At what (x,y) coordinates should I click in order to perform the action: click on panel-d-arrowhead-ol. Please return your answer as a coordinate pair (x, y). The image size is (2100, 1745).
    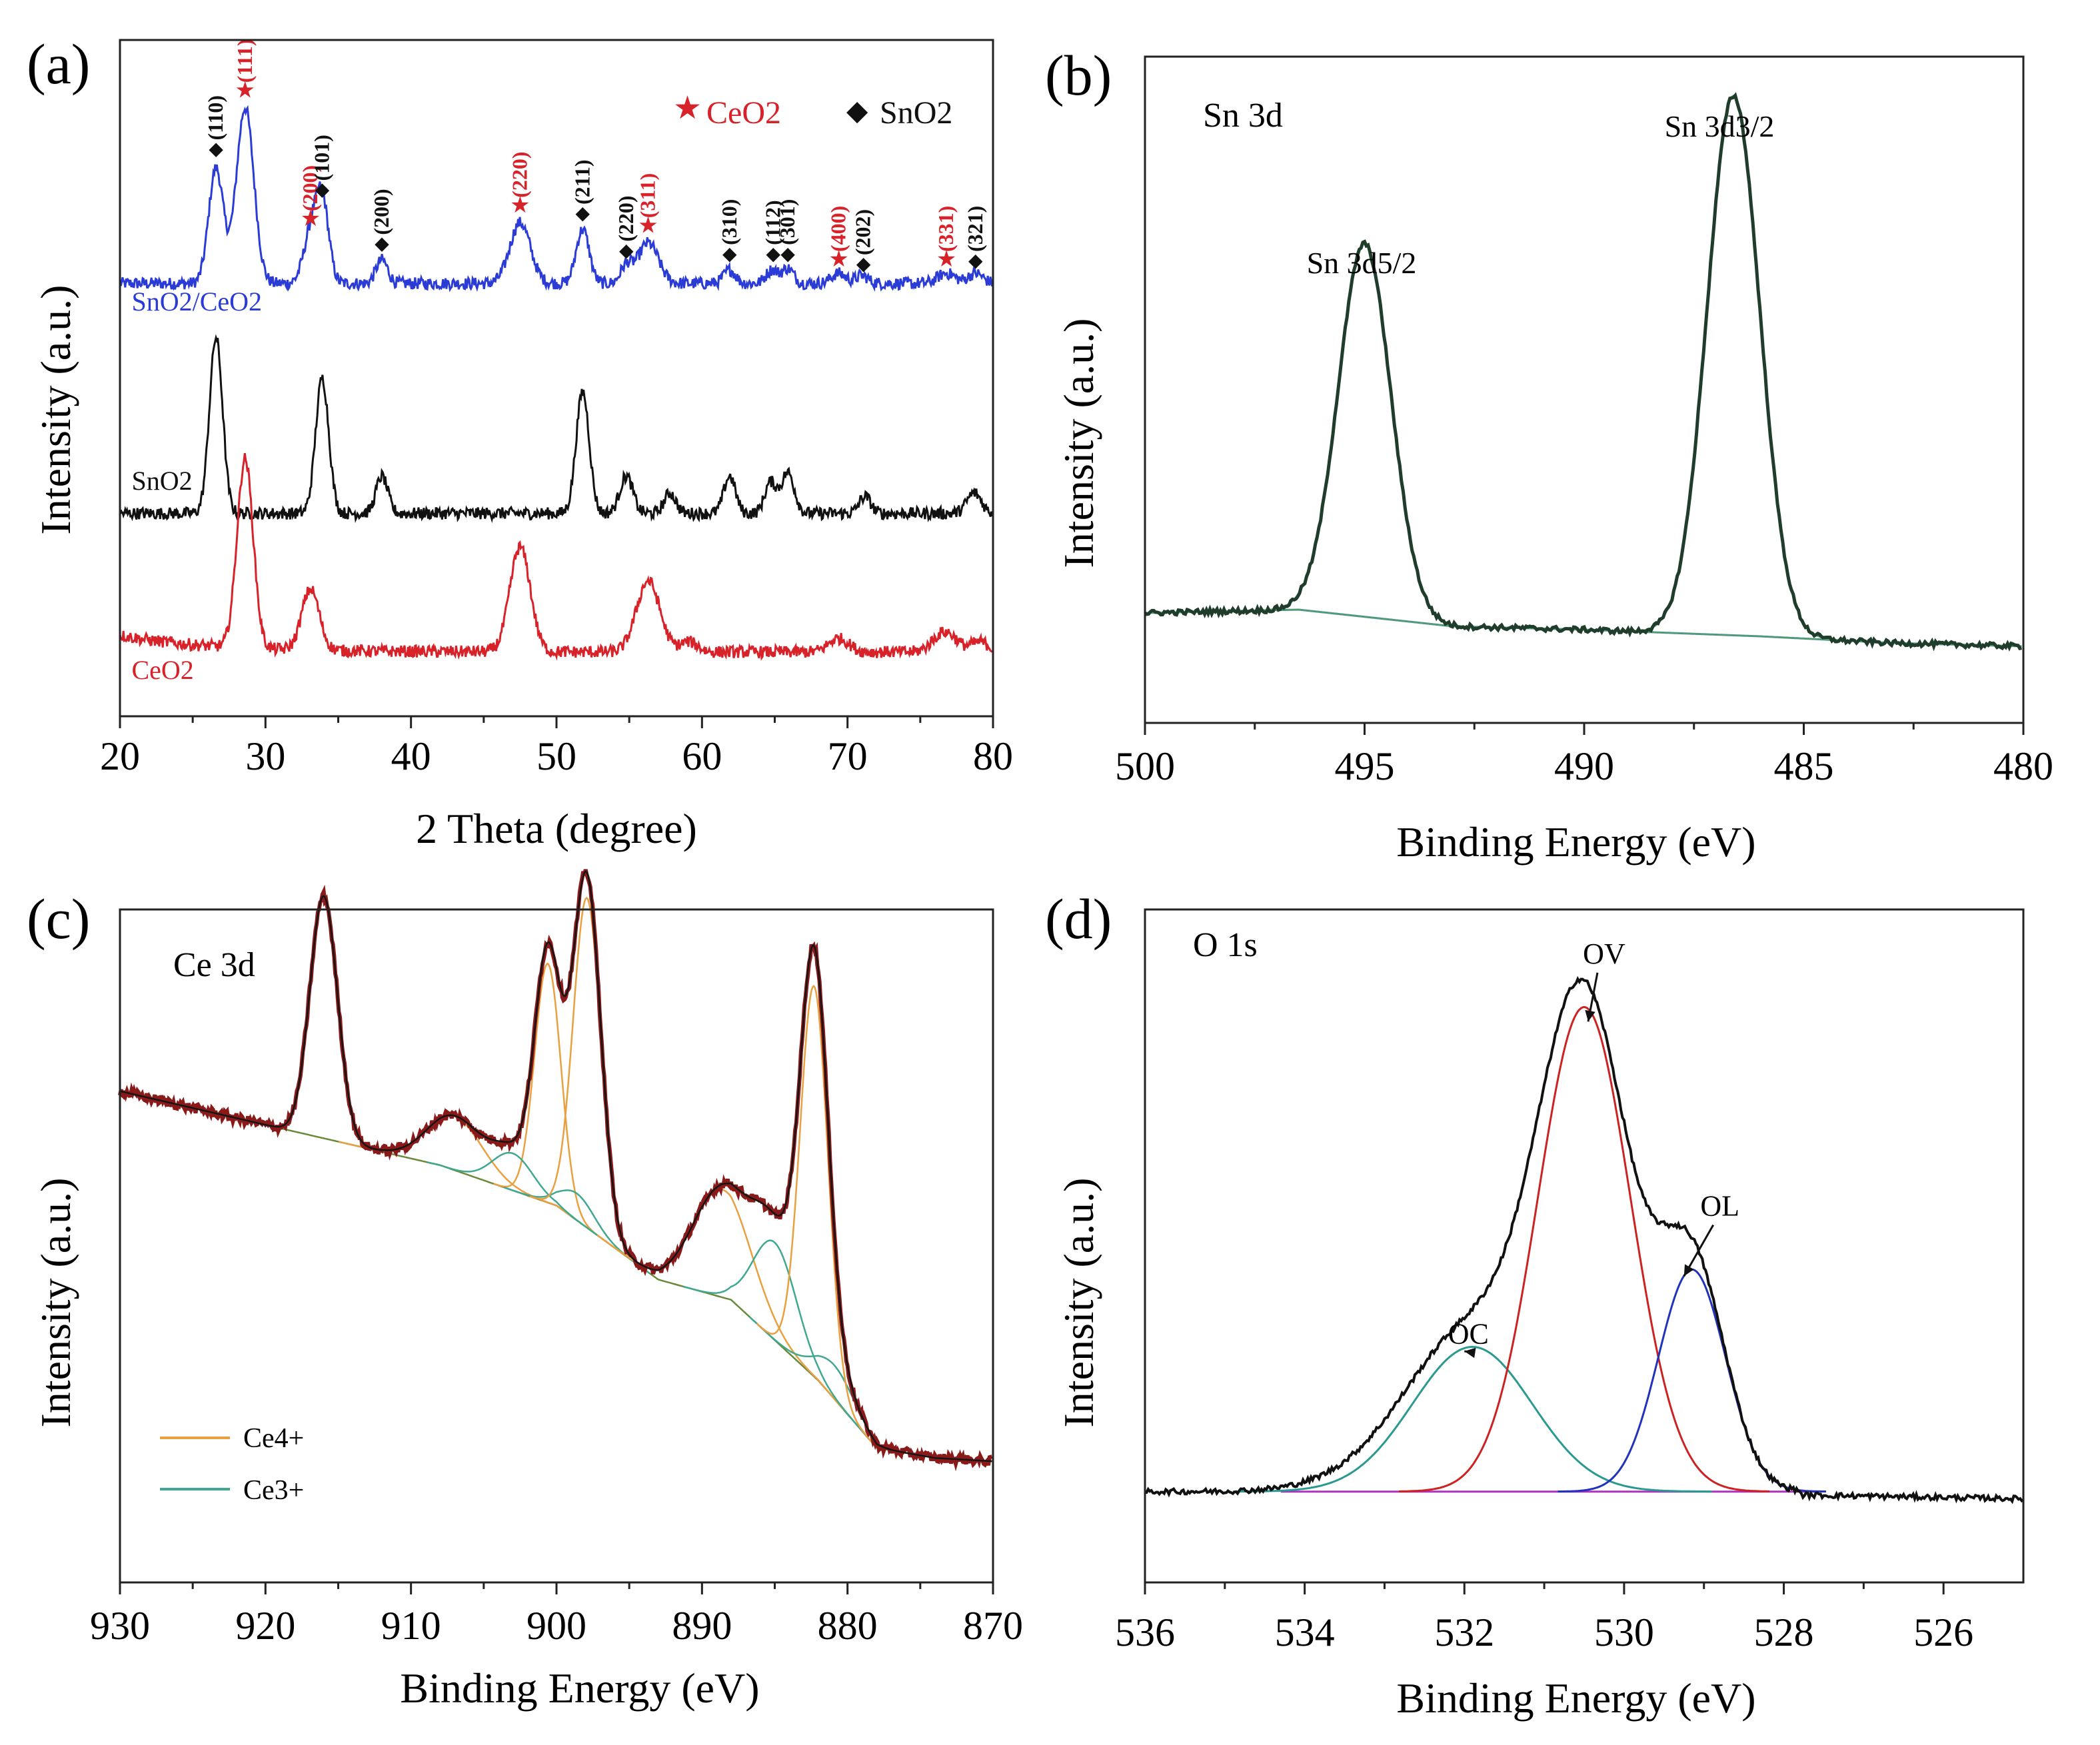
    Looking at the image, I should click on (1688, 1270).